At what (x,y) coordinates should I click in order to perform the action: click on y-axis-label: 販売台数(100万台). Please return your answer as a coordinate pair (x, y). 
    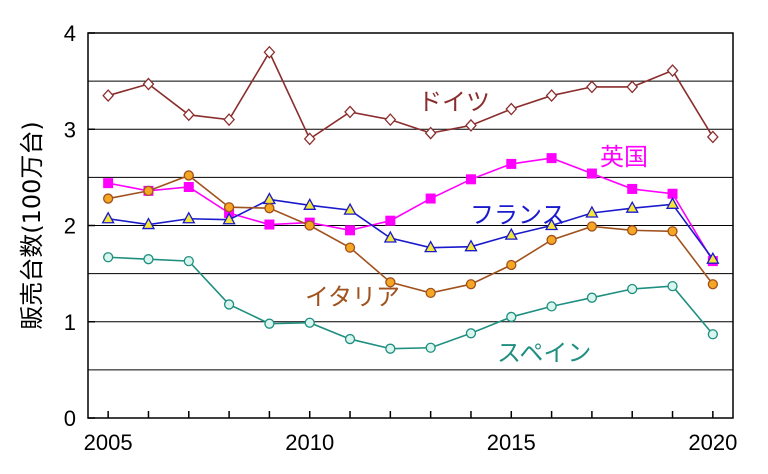
    Looking at the image, I should click on (32, 225).